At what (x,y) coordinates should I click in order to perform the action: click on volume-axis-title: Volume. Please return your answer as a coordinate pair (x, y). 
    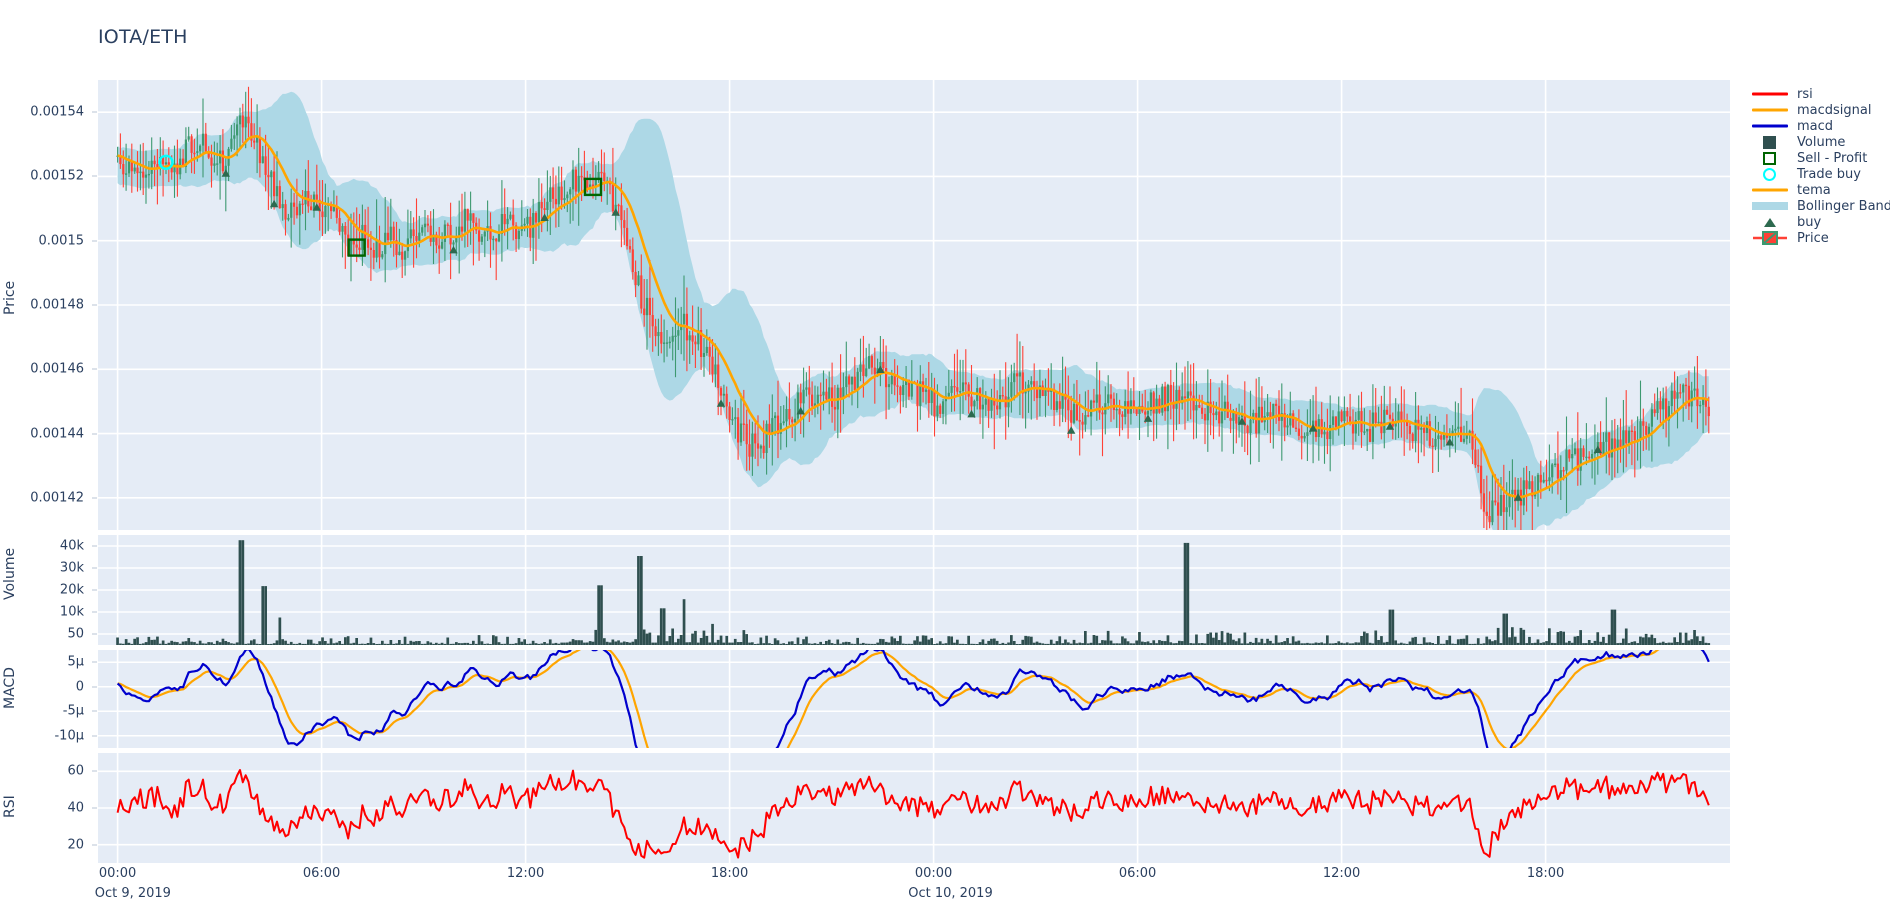
    Looking at the image, I should click on (10, 573).